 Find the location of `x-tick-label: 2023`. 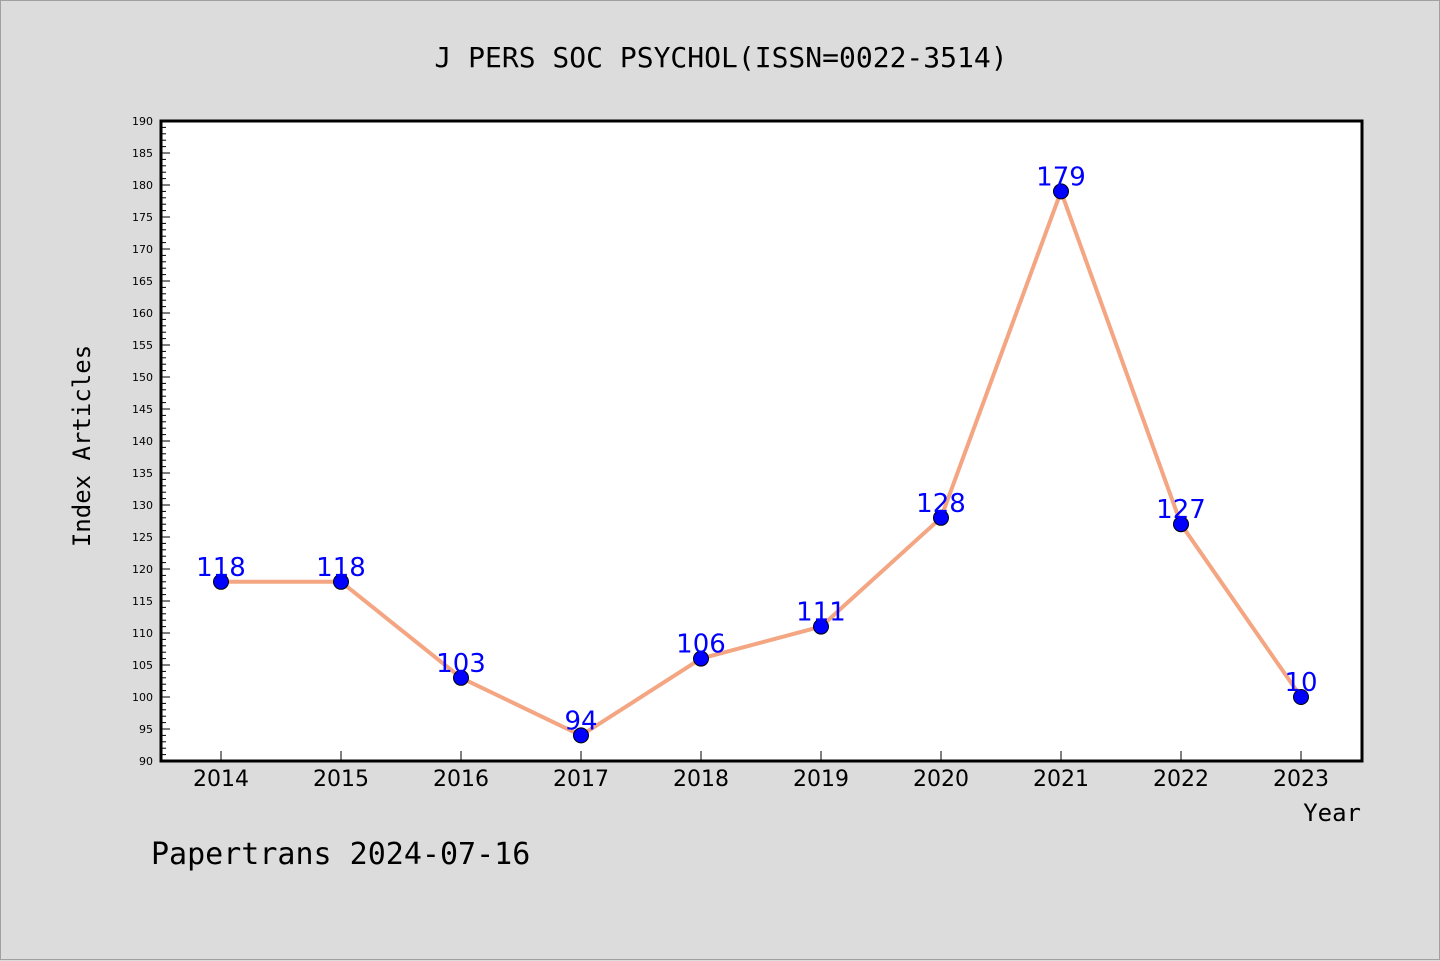

x-tick-label: 2023 is located at coordinates (1301, 779).